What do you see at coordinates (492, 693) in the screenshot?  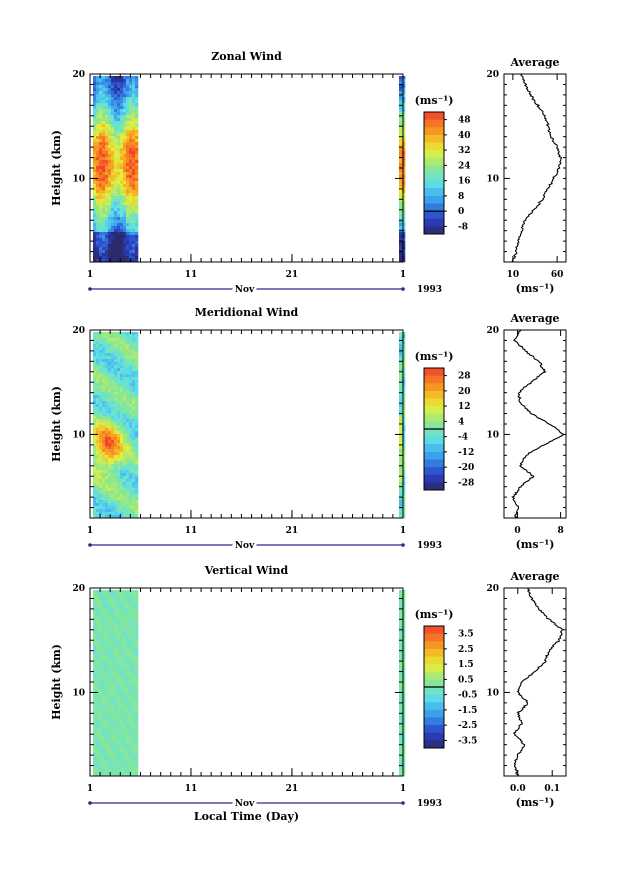 I see `average-y-tick-label: 10` at bounding box center [492, 693].